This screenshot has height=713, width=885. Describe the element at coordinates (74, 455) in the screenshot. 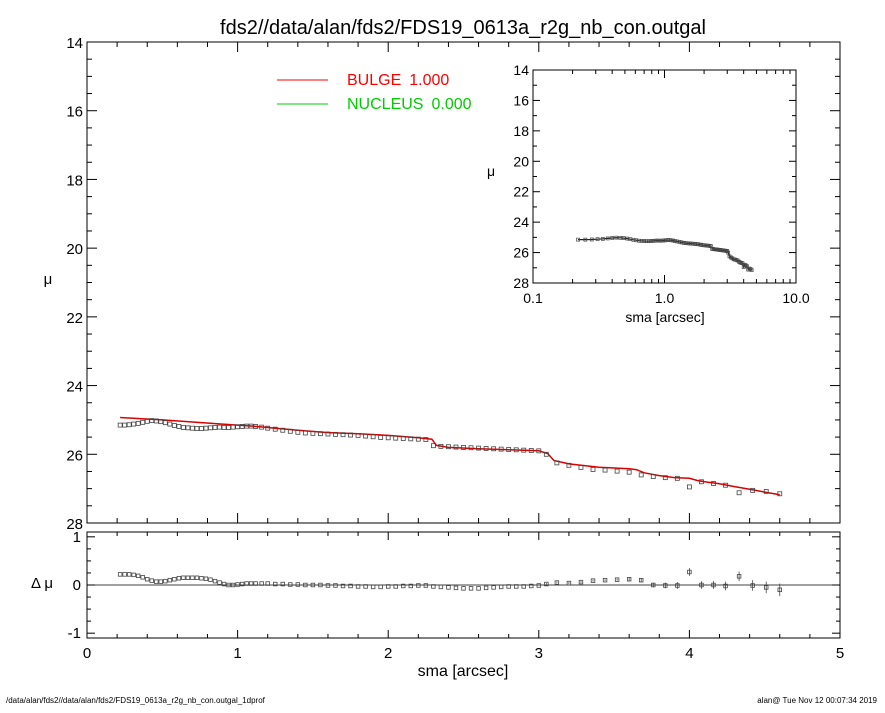

I see `main-y-tick-label: 26` at that location.